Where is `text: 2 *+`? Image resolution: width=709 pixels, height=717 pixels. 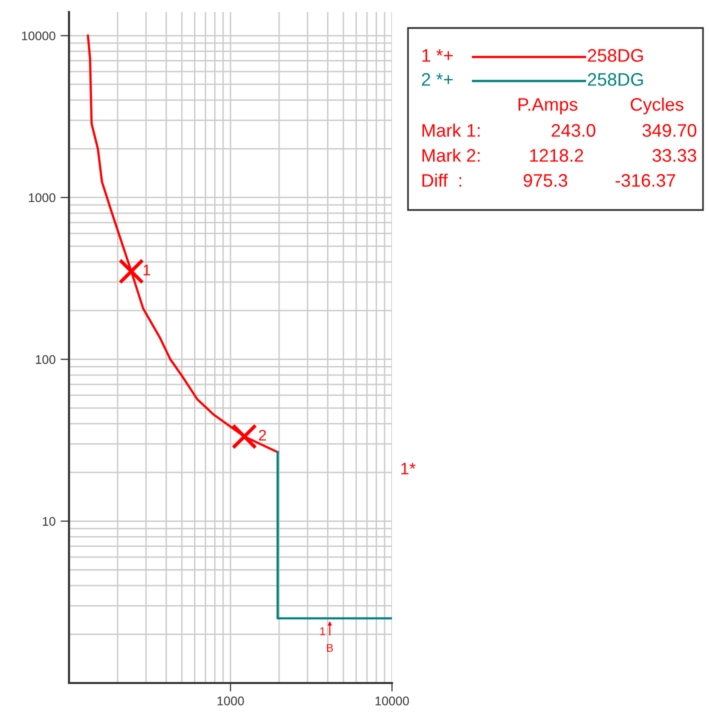
text: 2 *+ is located at coordinates (437, 79).